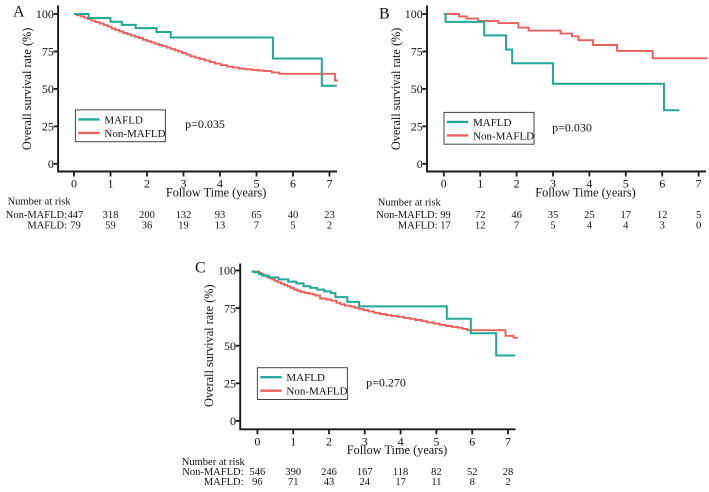  I want to click on svg-text: p=0.030, so click(572, 128).